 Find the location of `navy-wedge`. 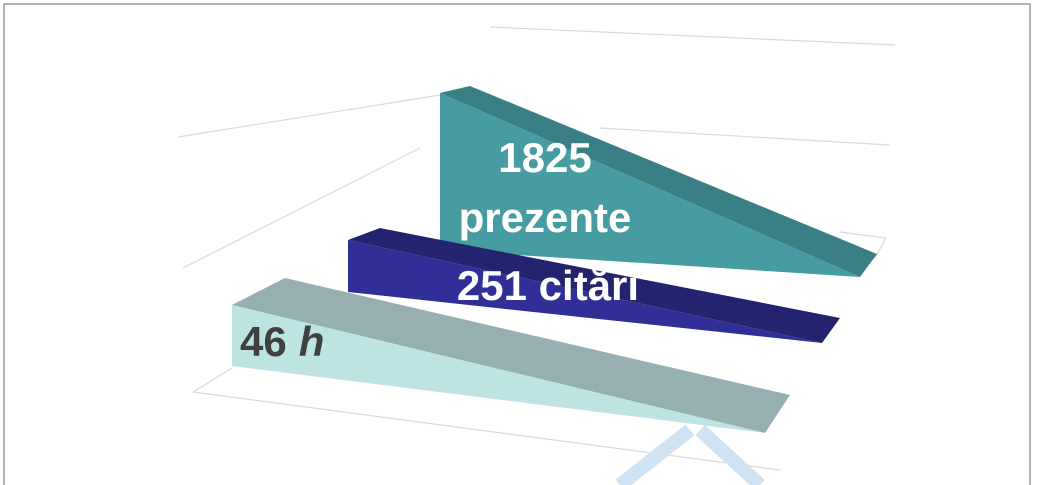

navy-wedge is located at coordinates (594, 285).